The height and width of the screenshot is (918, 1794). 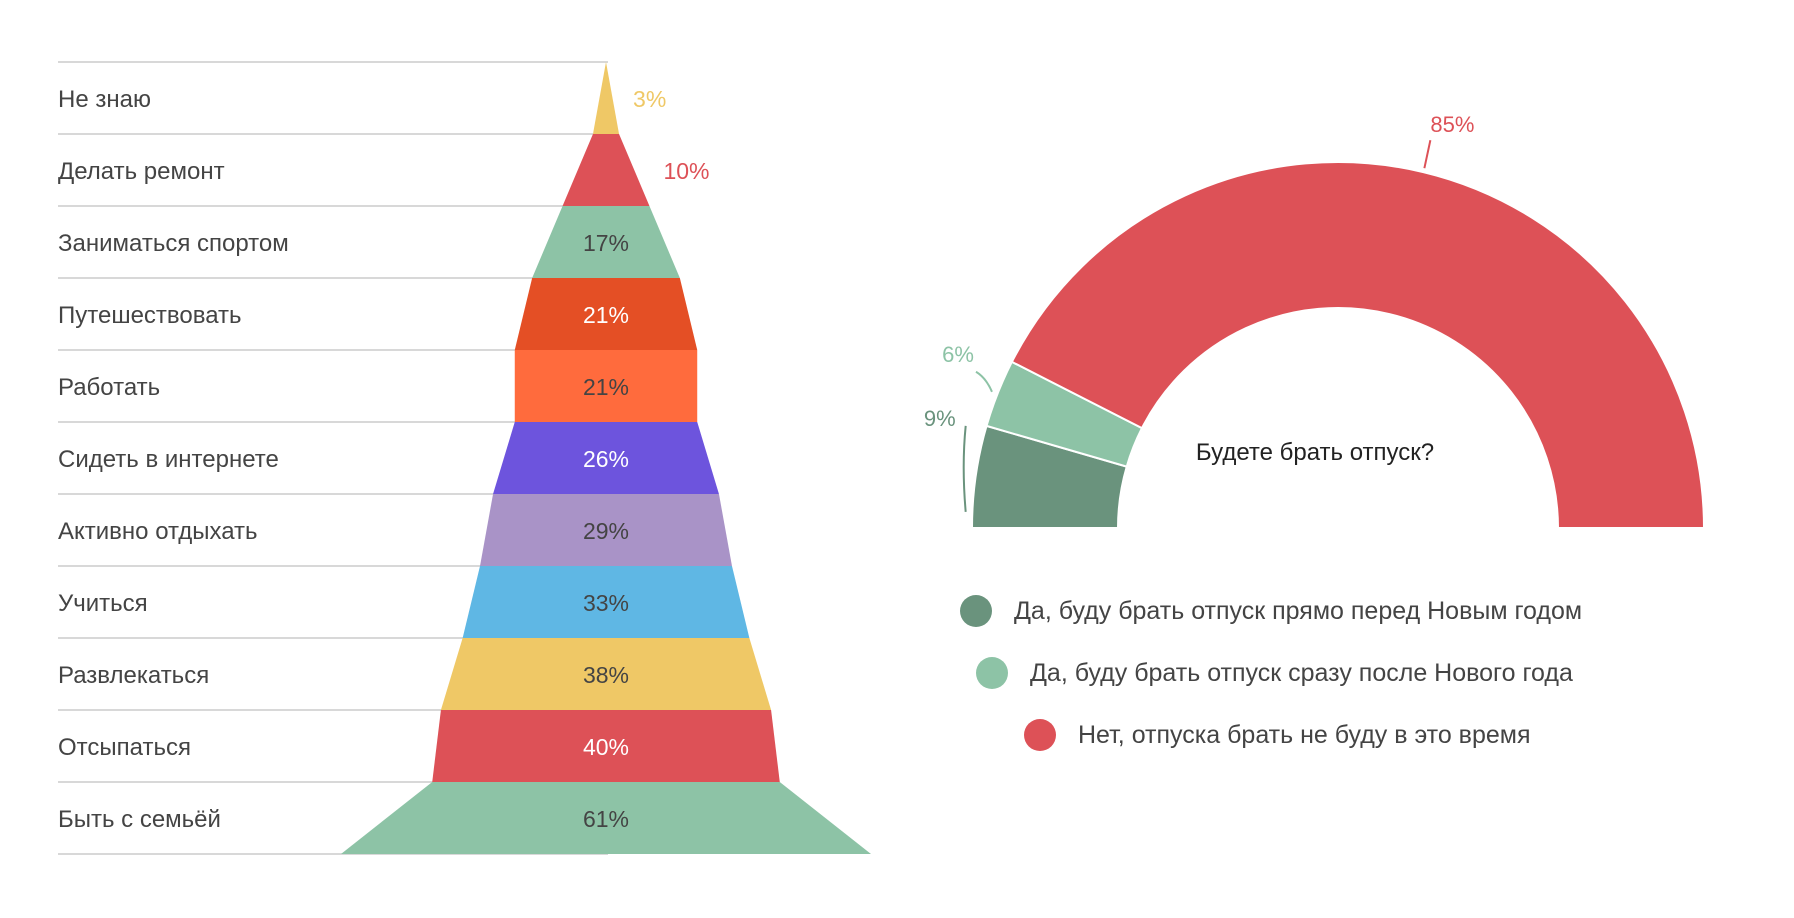 What do you see at coordinates (1304, 734) in the screenshot?
I see `legend-label: Нет, отпуска брать не буду в это время` at bounding box center [1304, 734].